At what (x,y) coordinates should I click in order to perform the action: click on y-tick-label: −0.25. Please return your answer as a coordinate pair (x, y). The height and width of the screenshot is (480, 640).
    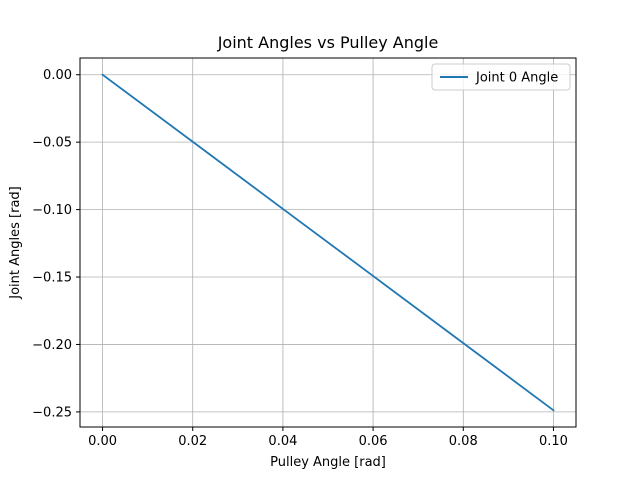
    Looking at the image, I should click on (52, 412).